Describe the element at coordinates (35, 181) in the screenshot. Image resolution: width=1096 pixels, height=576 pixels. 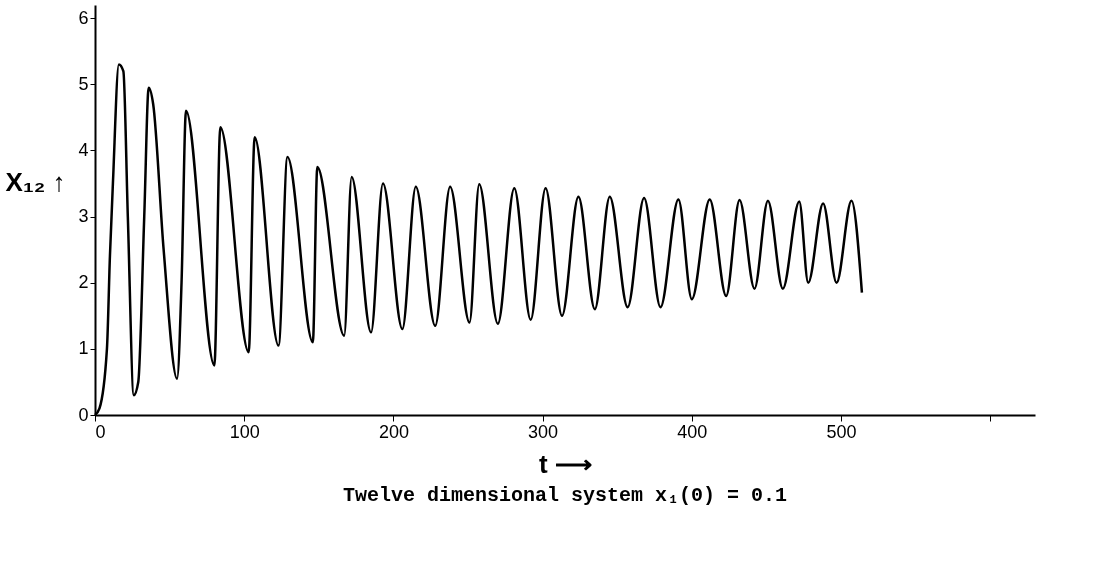
I see `y-axis-title: X₁₂ ↑` at that location.